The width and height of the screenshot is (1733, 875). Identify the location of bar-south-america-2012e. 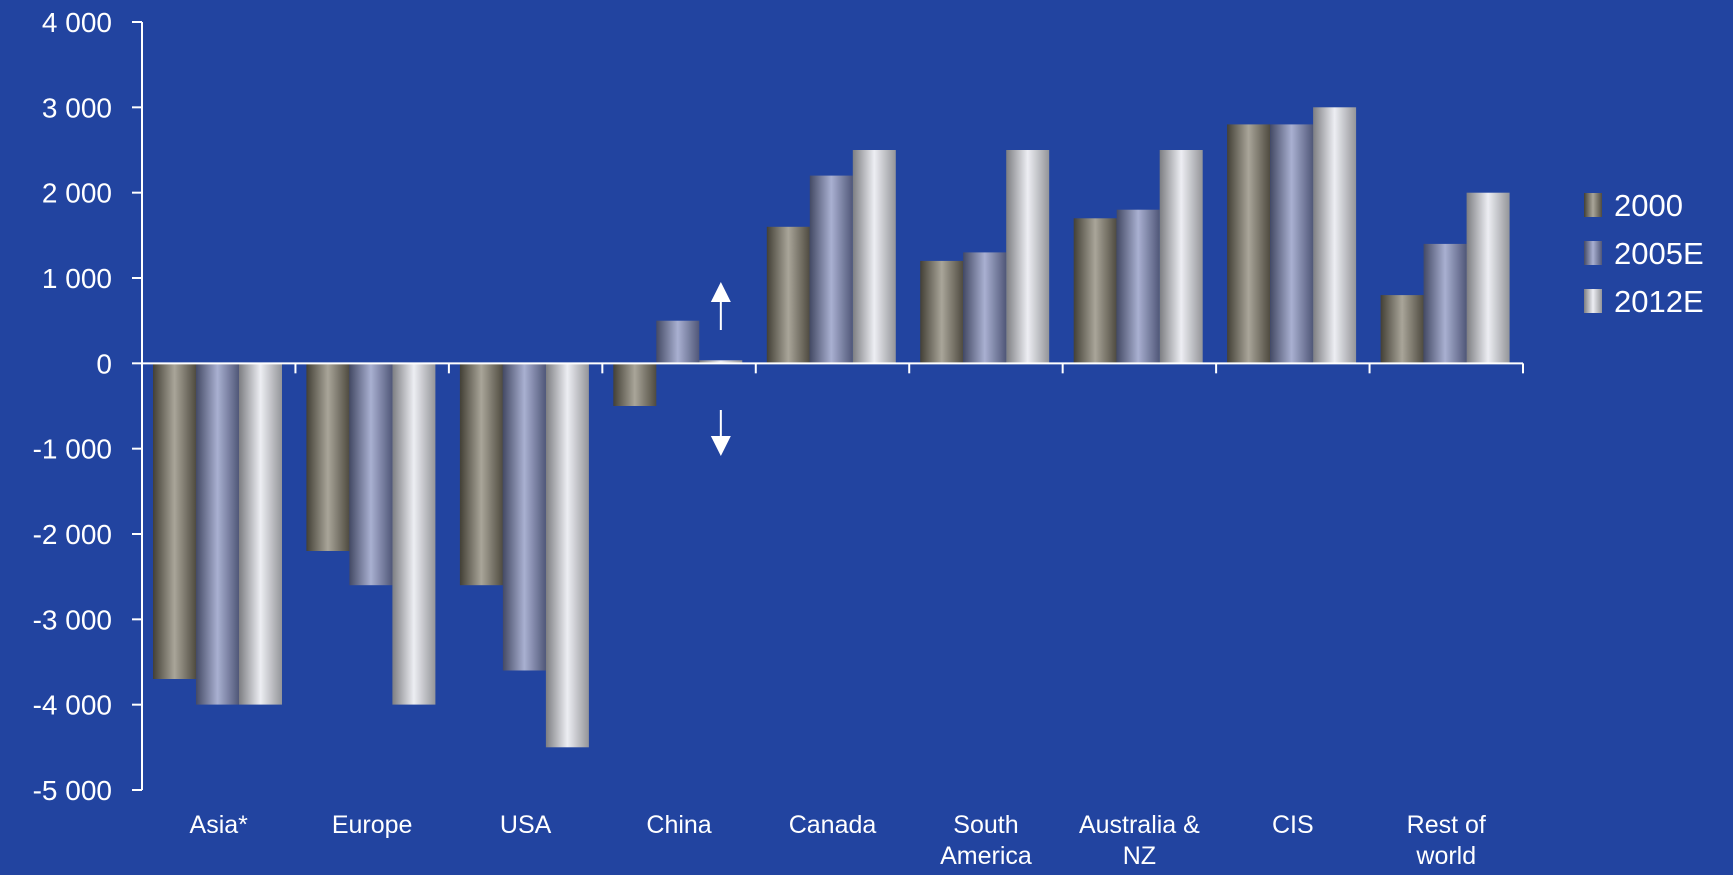
(1028, 257).